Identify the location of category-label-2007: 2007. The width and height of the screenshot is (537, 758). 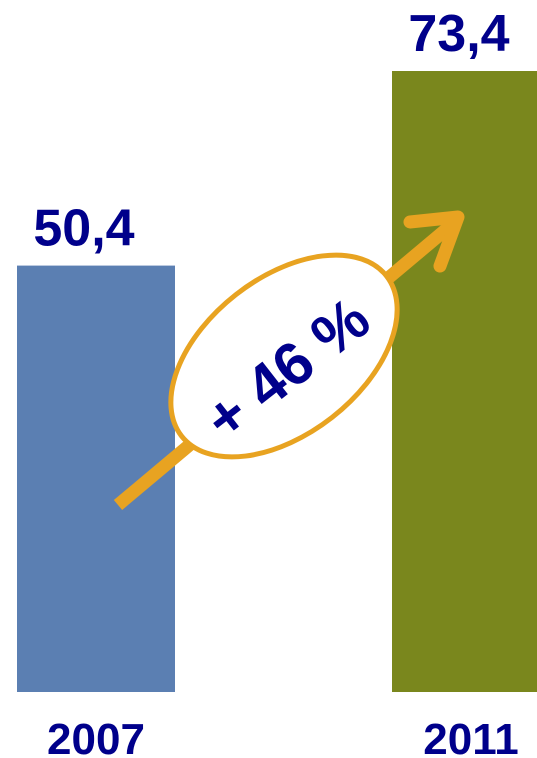
(96, 736).